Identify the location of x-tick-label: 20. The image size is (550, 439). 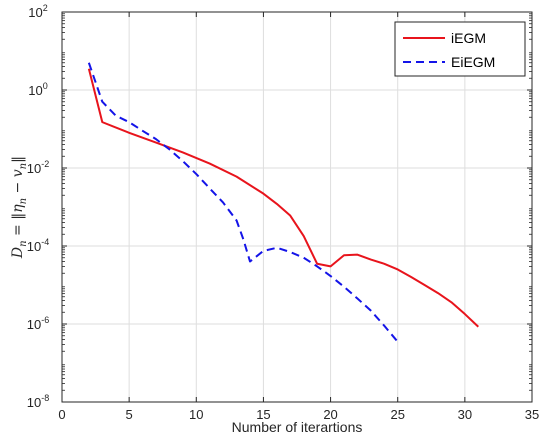
(330, 414).